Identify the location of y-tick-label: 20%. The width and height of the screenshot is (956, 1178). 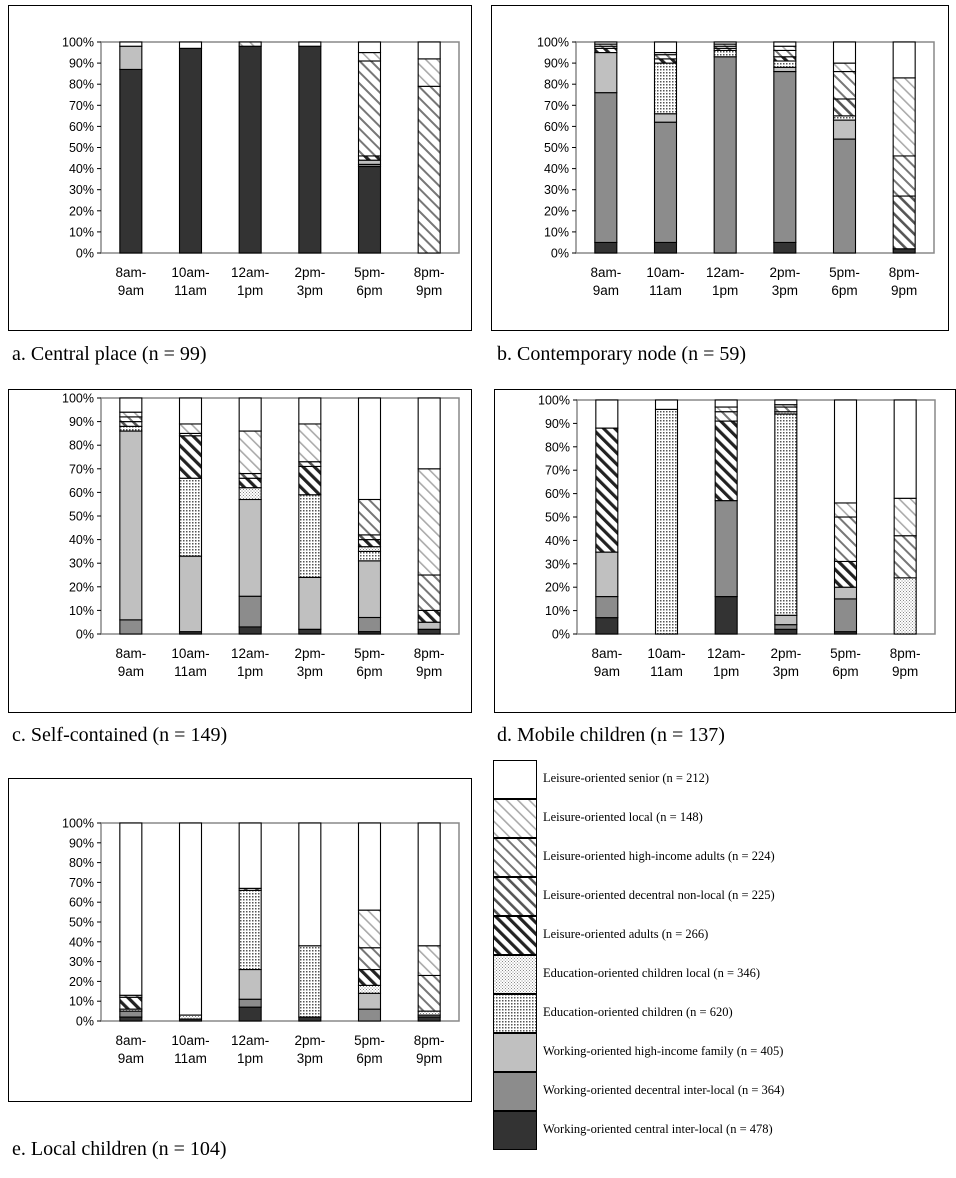
(81, 211).